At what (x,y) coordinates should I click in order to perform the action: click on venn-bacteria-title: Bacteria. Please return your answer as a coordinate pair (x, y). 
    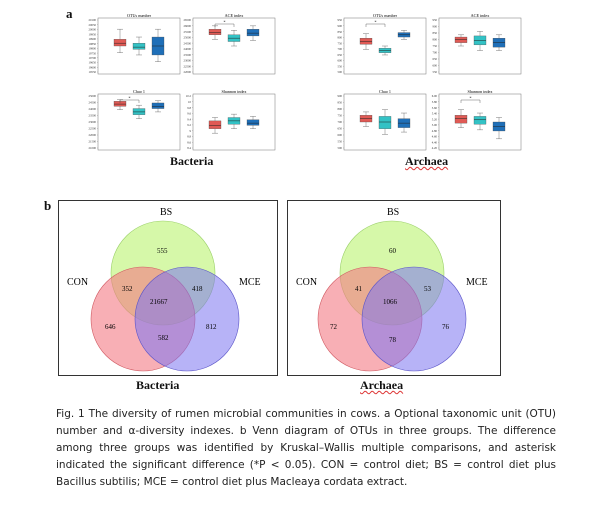
    Looking at the image, I should click on (158, 385).